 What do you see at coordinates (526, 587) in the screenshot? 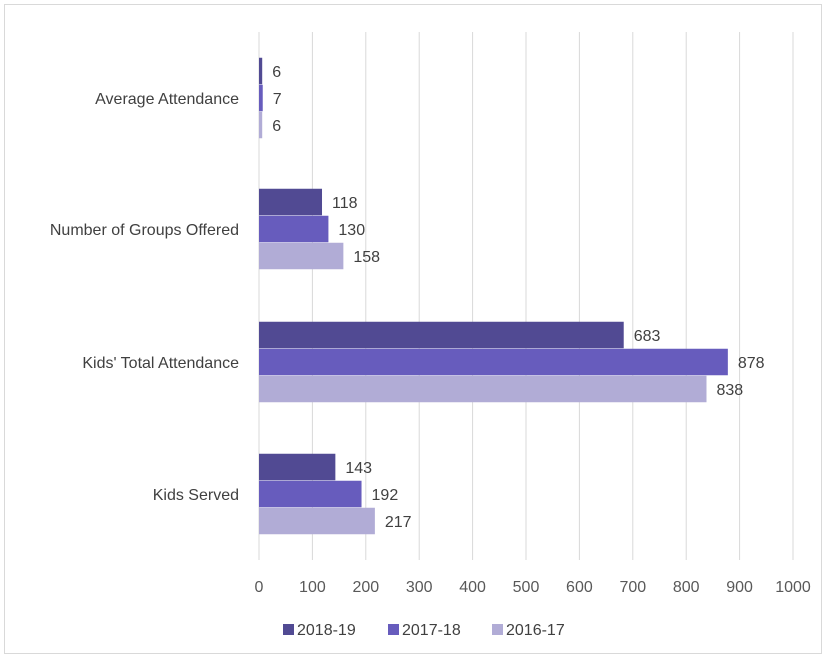
I see `x-tick-label: 500` at bounding box center [526, 587].